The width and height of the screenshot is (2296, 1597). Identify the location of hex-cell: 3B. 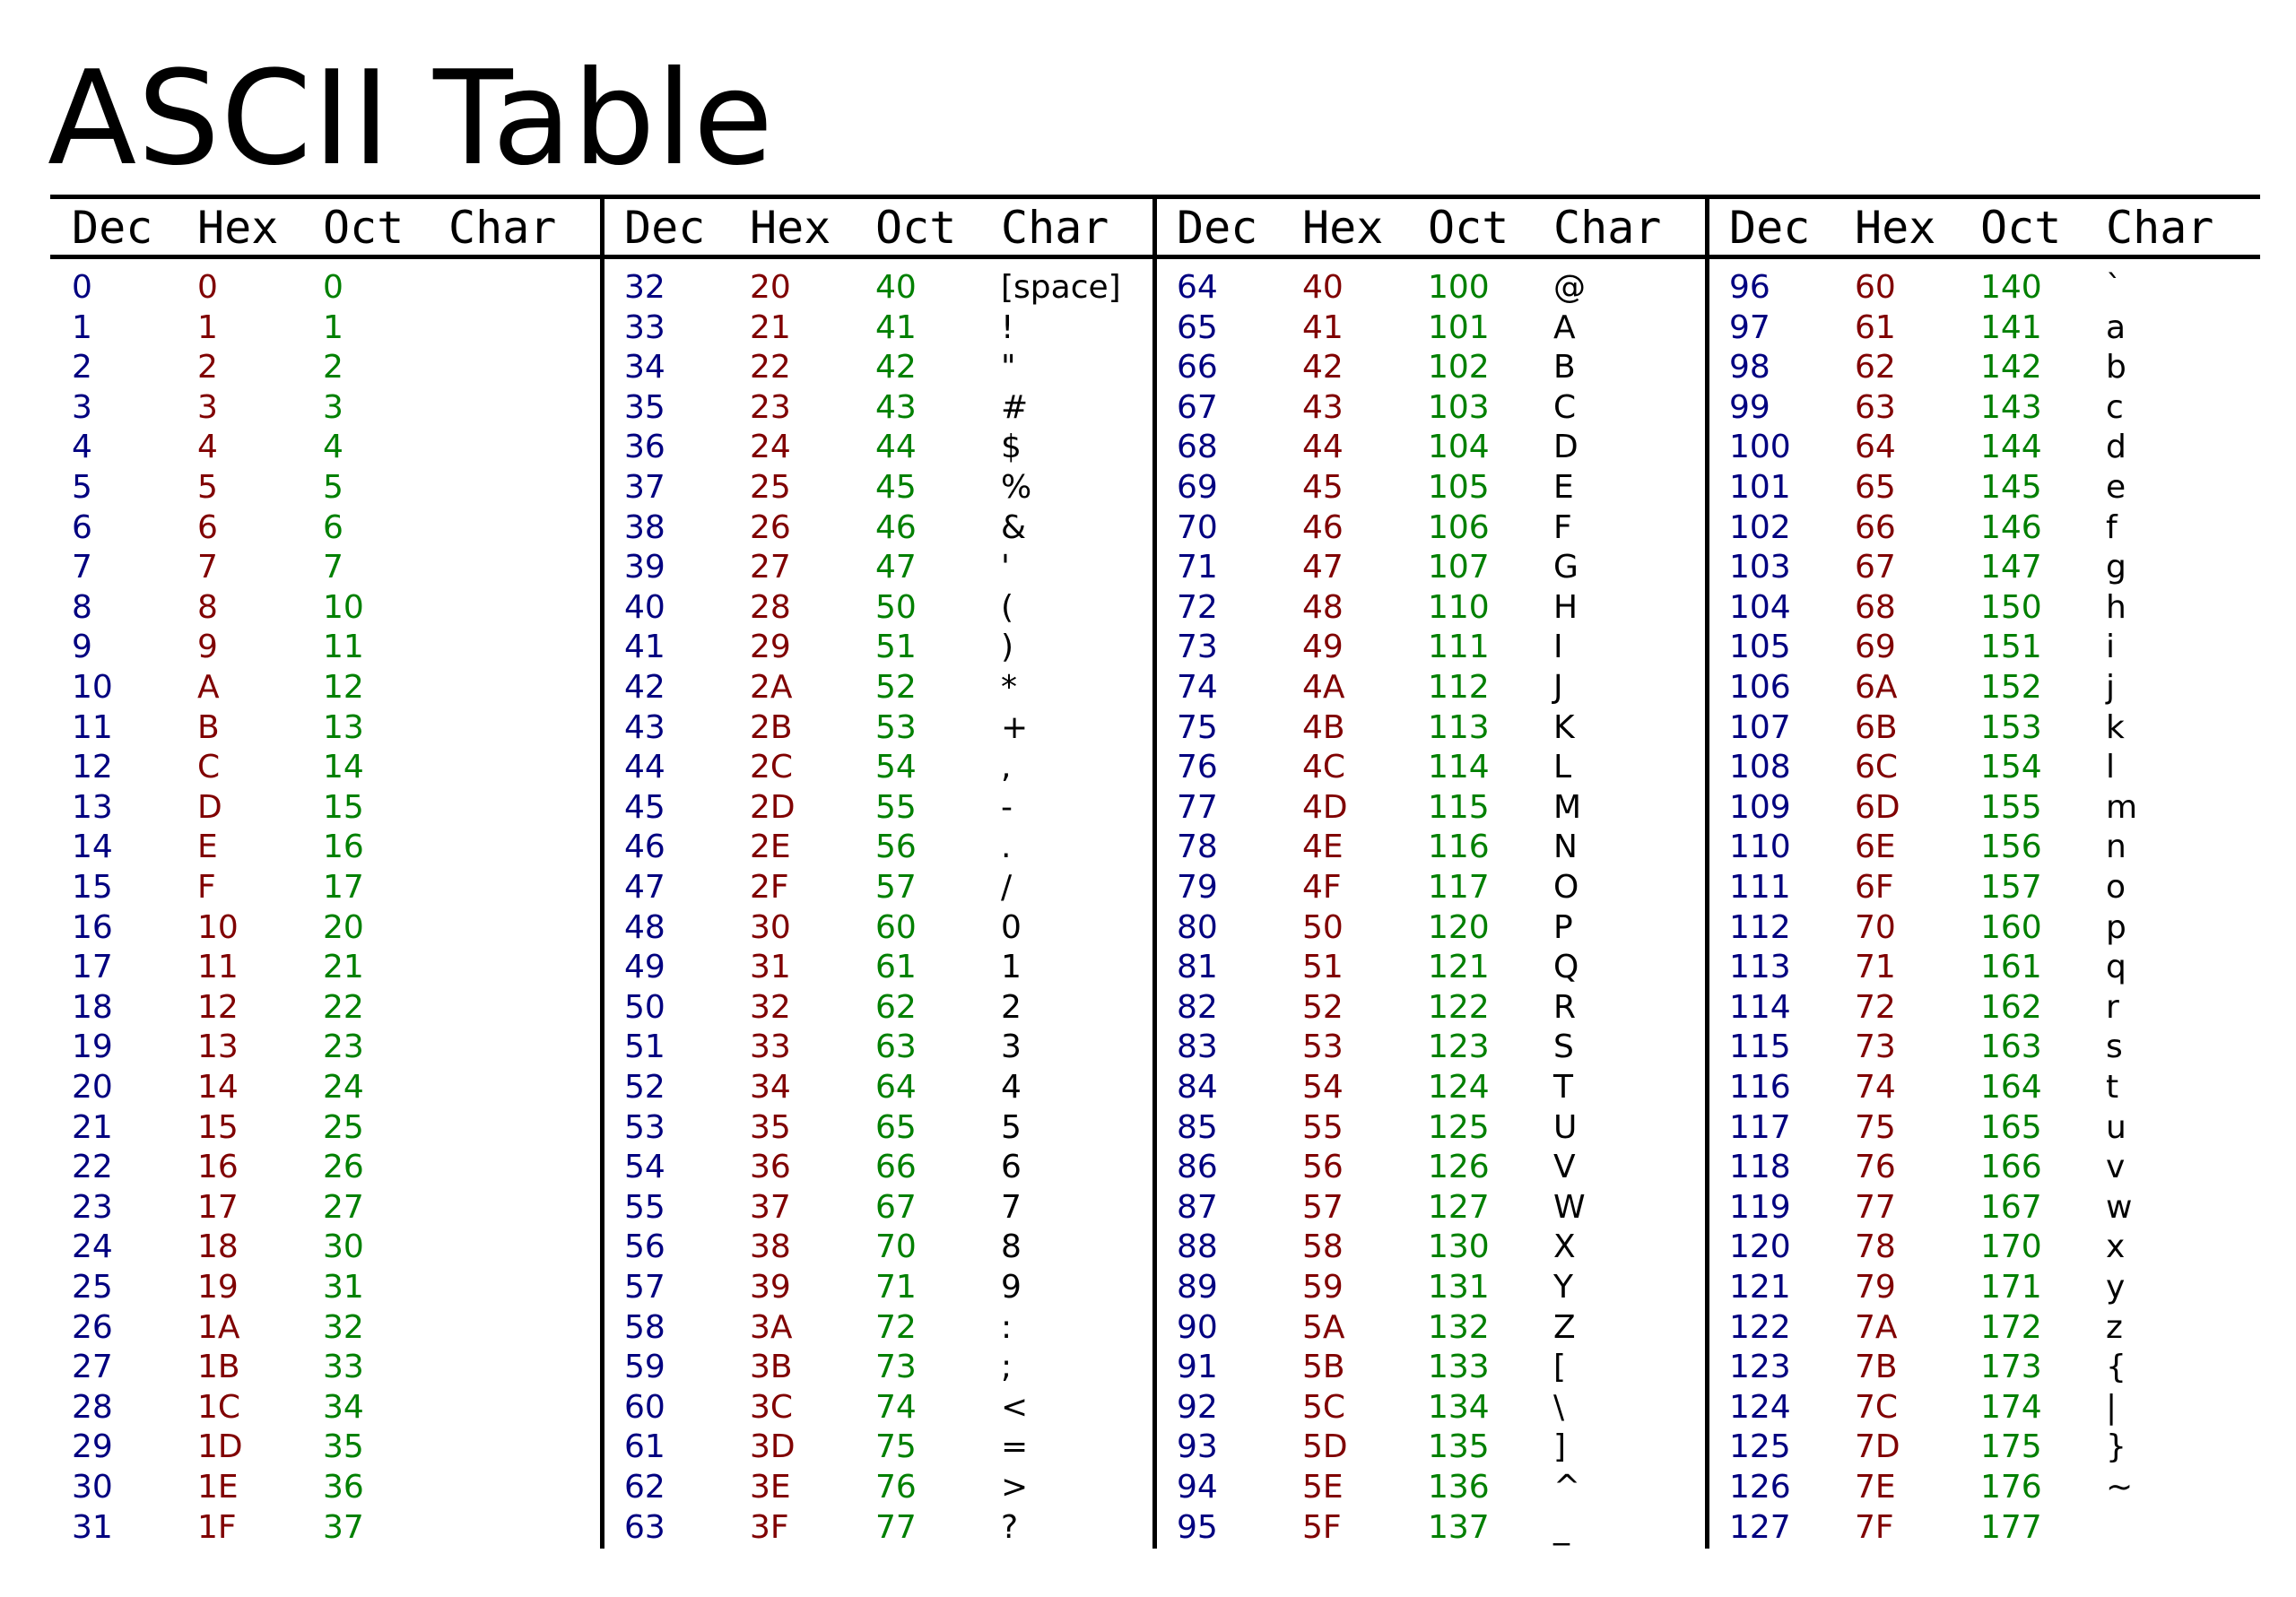
(771, 1367).